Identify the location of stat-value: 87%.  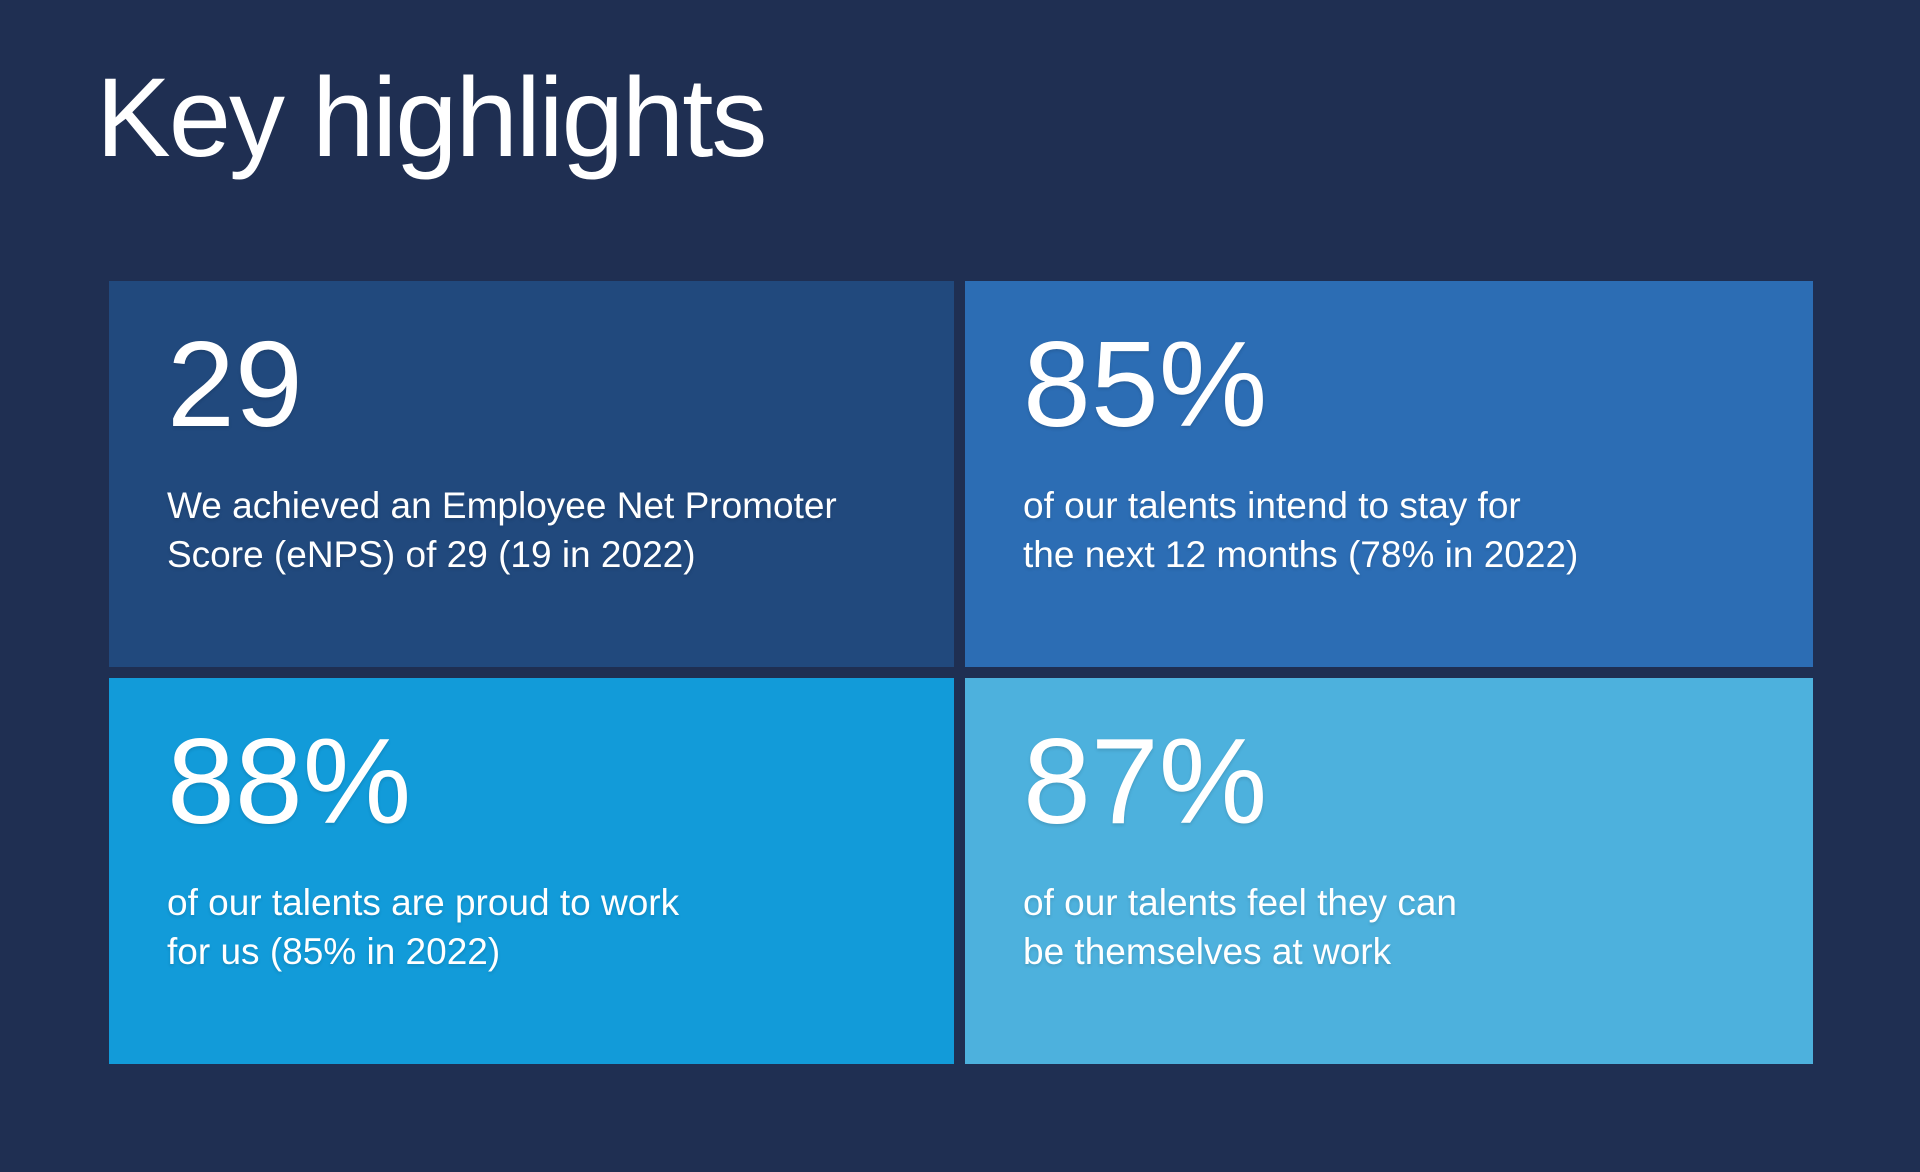
(1145, 781).